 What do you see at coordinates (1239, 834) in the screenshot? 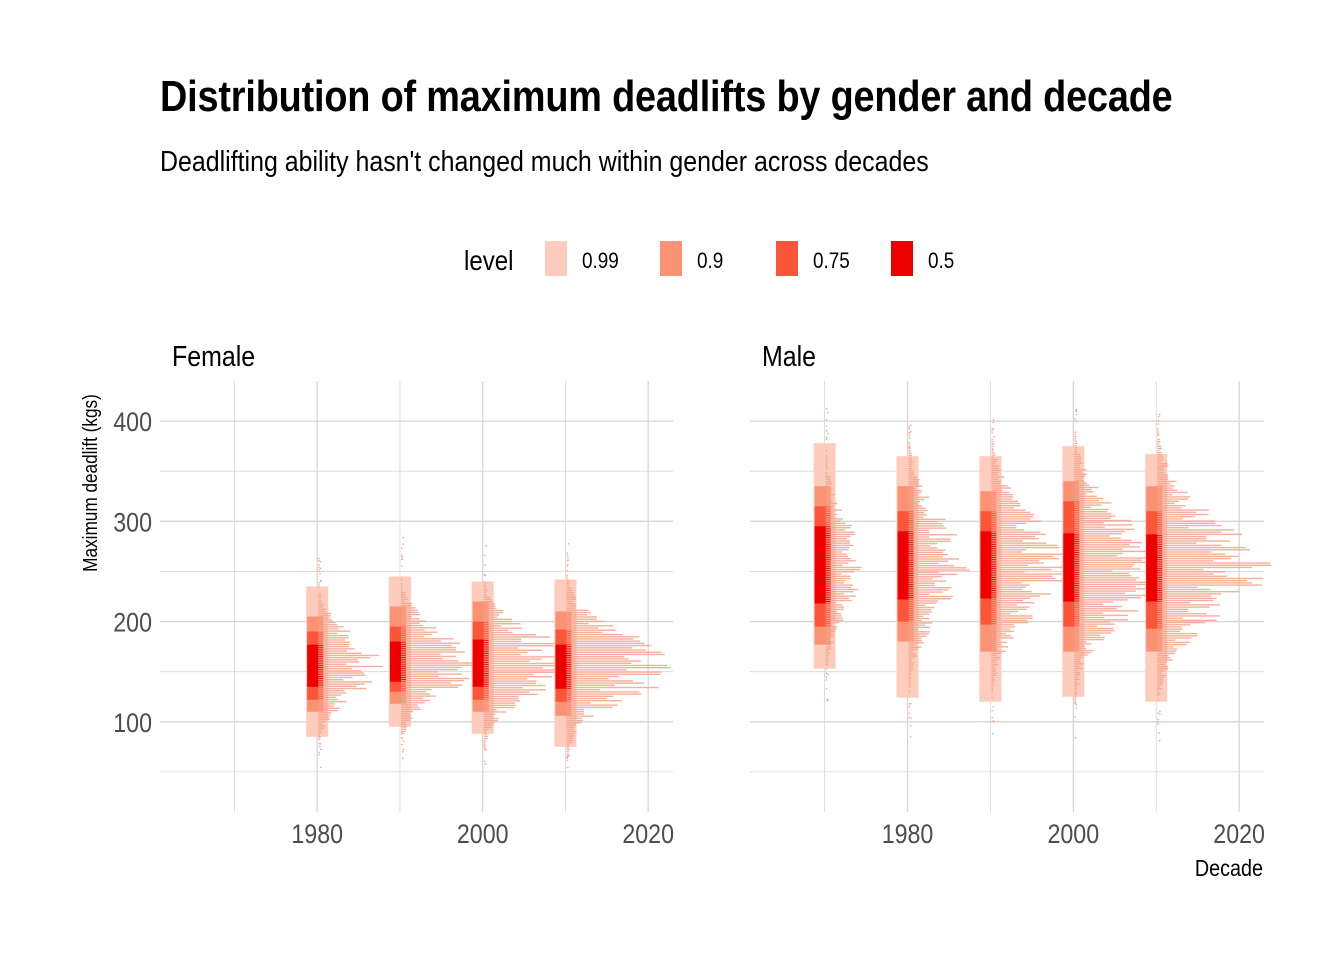
I see `x-tick-label: 2020` at bounding box center [1239, 834].